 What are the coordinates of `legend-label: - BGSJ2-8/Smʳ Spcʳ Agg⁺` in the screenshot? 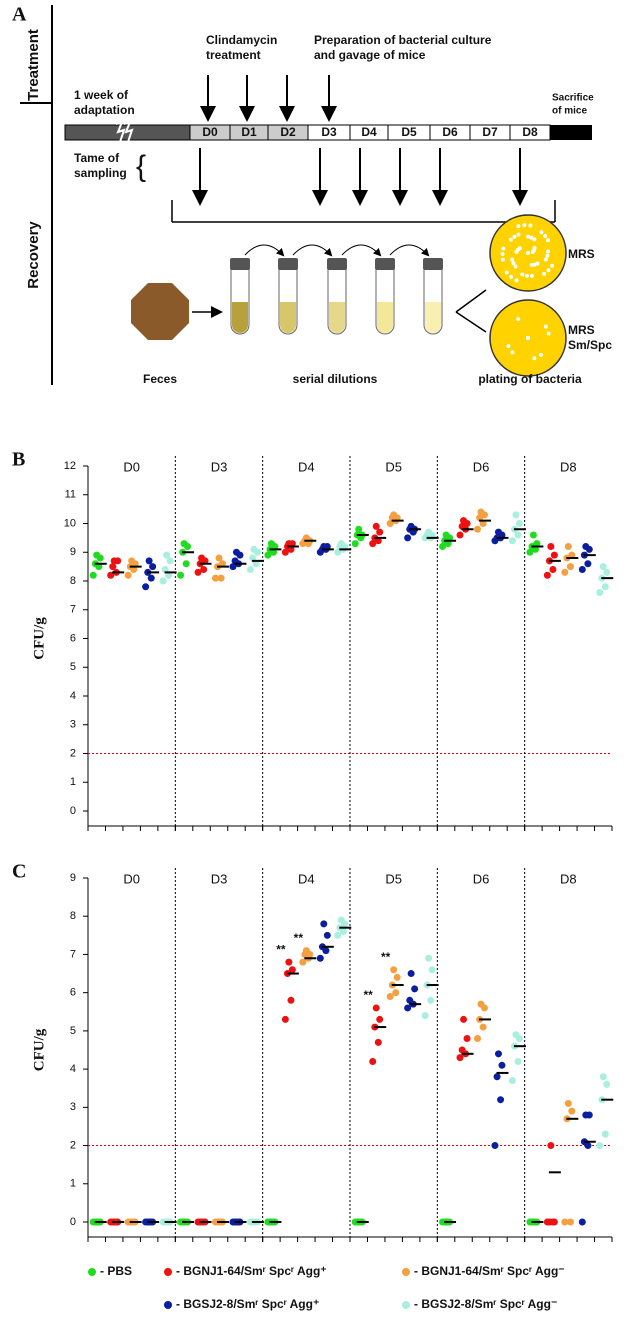 It's located at (247, 1304).